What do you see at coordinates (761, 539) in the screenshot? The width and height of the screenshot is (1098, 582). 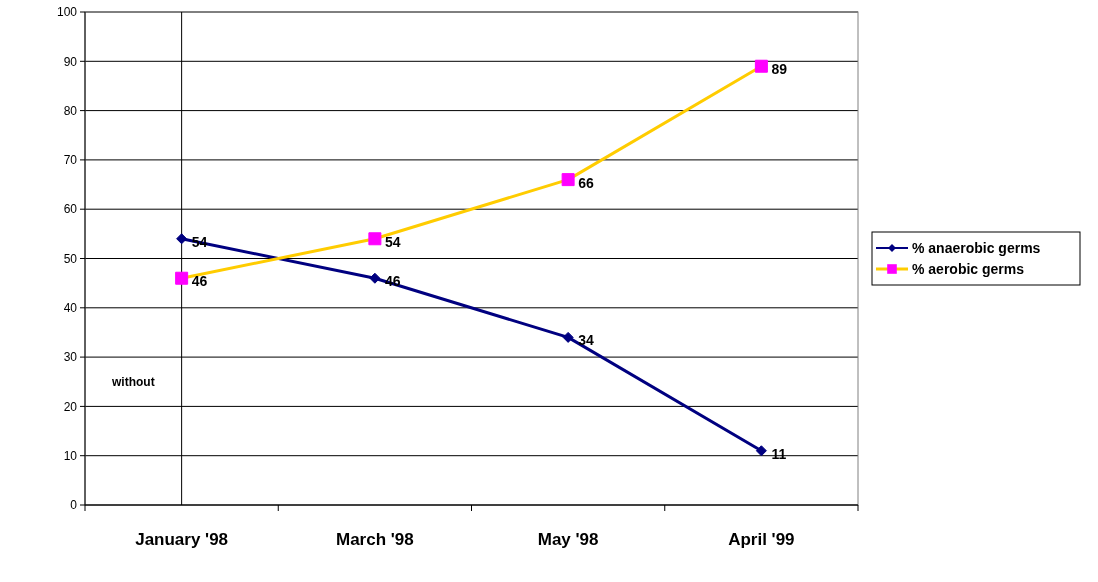 I see `x-tick-label: April '99` at bounding box center [761, 539].